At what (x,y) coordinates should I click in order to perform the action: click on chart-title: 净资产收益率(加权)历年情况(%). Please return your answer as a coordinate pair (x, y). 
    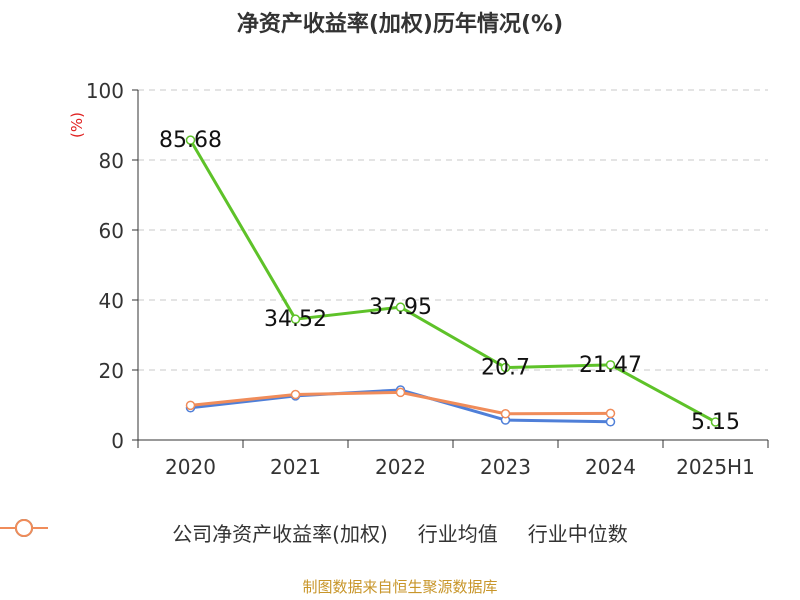
    Looking at the image, I should click on (400, 24).